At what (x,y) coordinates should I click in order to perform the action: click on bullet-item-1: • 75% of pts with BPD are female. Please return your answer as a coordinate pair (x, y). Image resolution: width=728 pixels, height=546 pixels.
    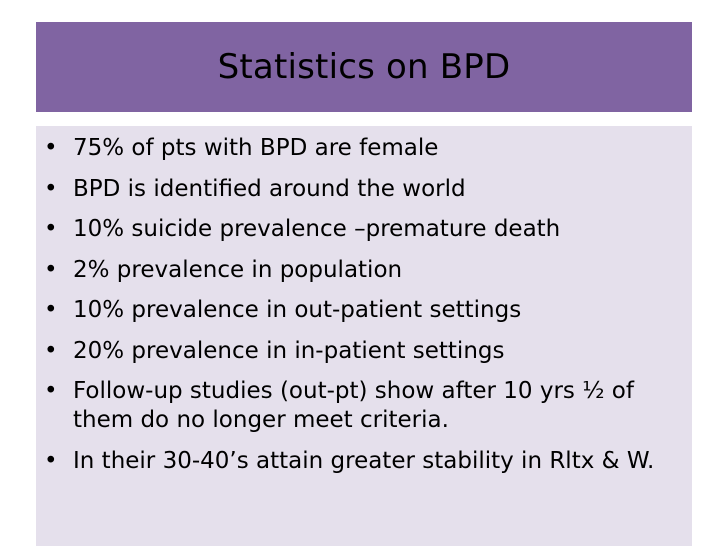
    Looking at the image, I should click on (364, 148).